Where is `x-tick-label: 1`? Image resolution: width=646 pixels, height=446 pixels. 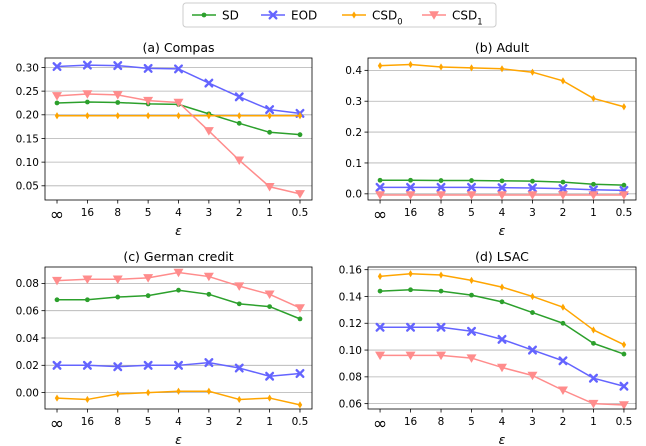
x-tick-label: 1 is located at coordinates (593, 213).